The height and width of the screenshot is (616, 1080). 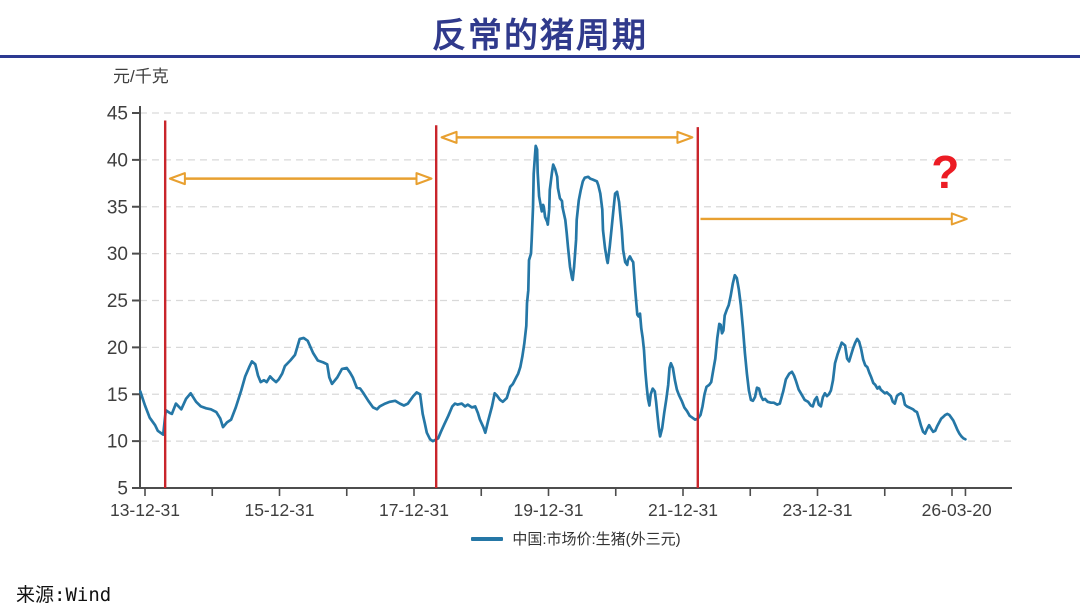 I want to click on x-tick-label: 26-03-20, so click(x=957, y=510).